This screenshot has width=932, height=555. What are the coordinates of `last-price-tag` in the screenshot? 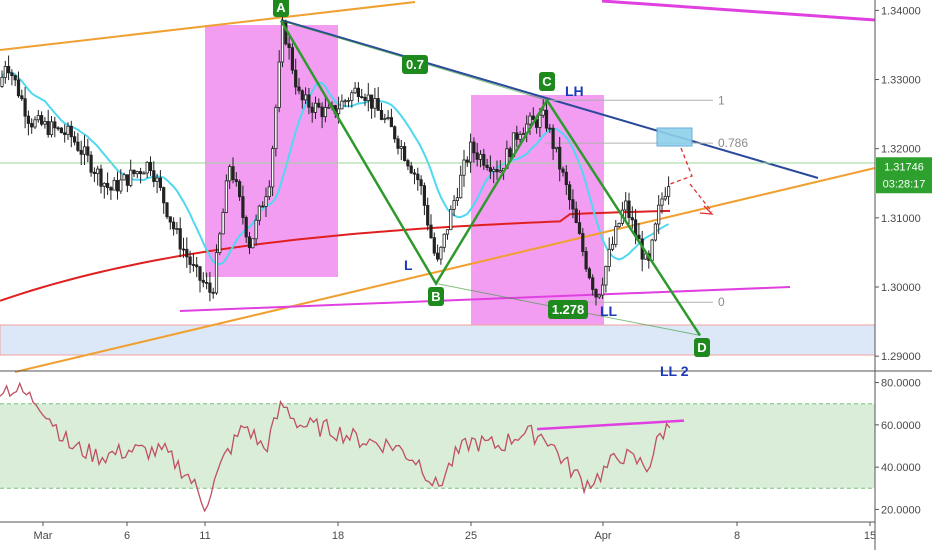 It's located at (904, 175).